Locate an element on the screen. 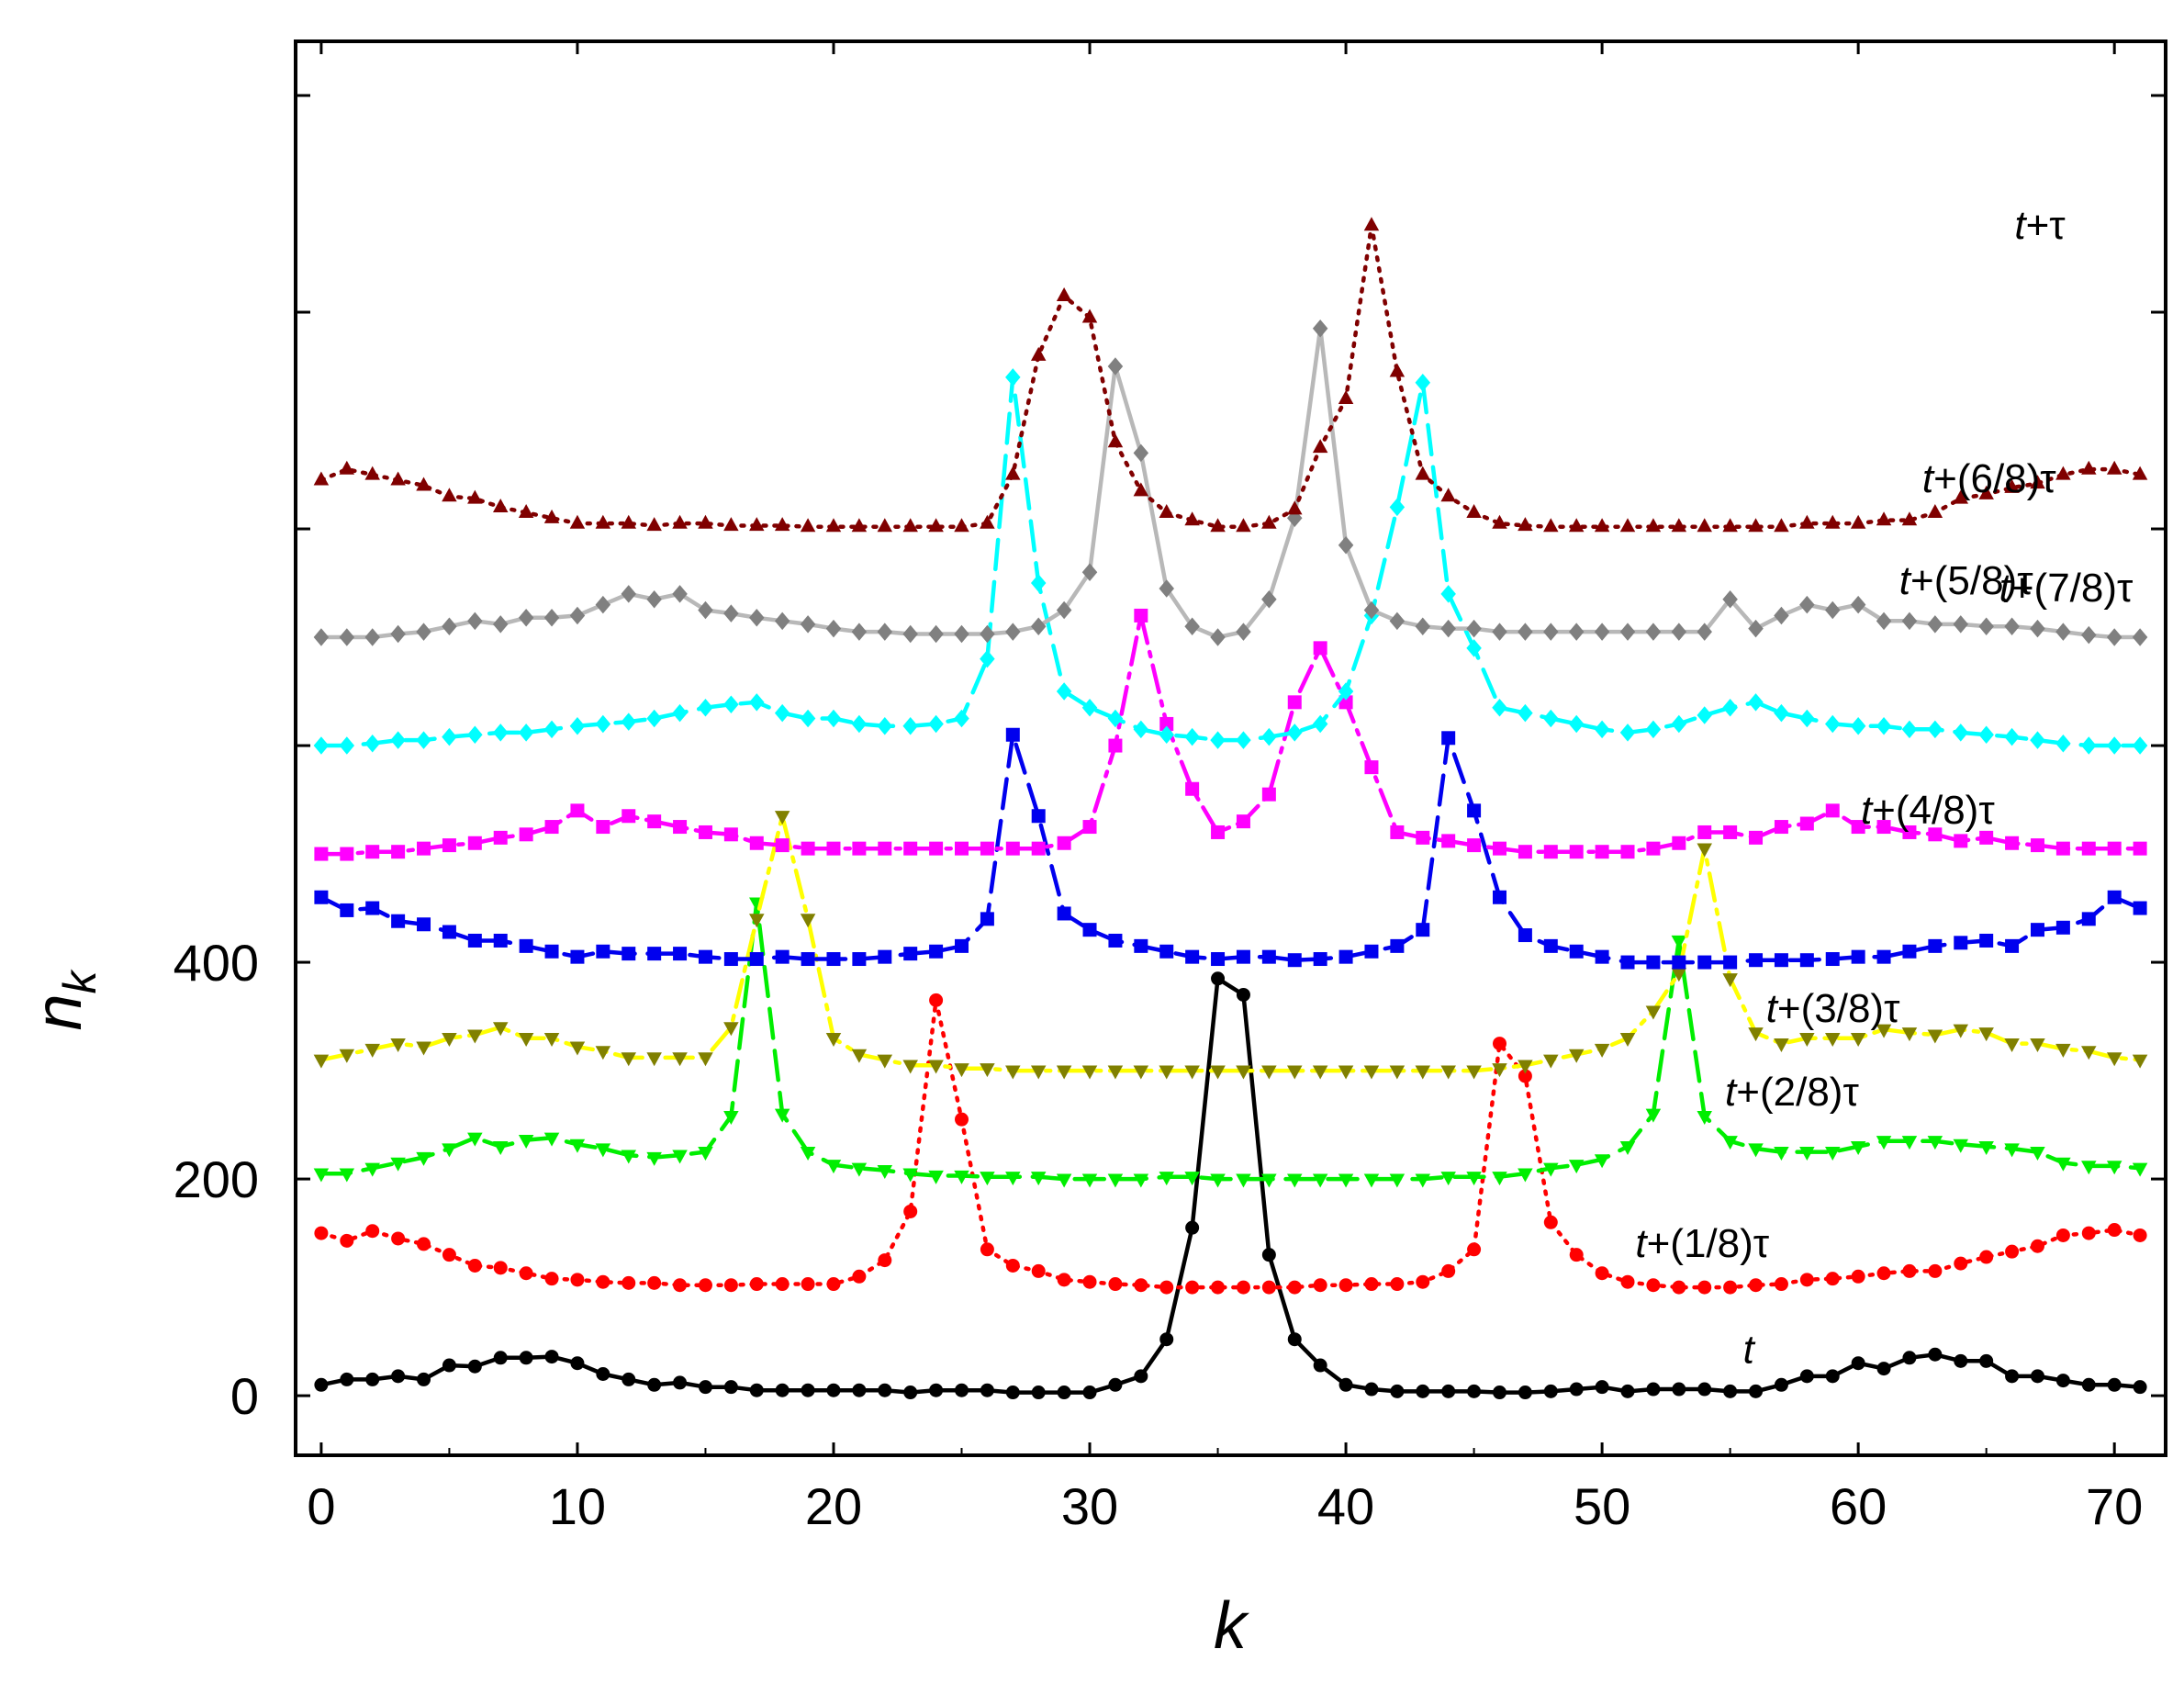  x-tick-label: 50 is located at coordinates (1602, 1506).